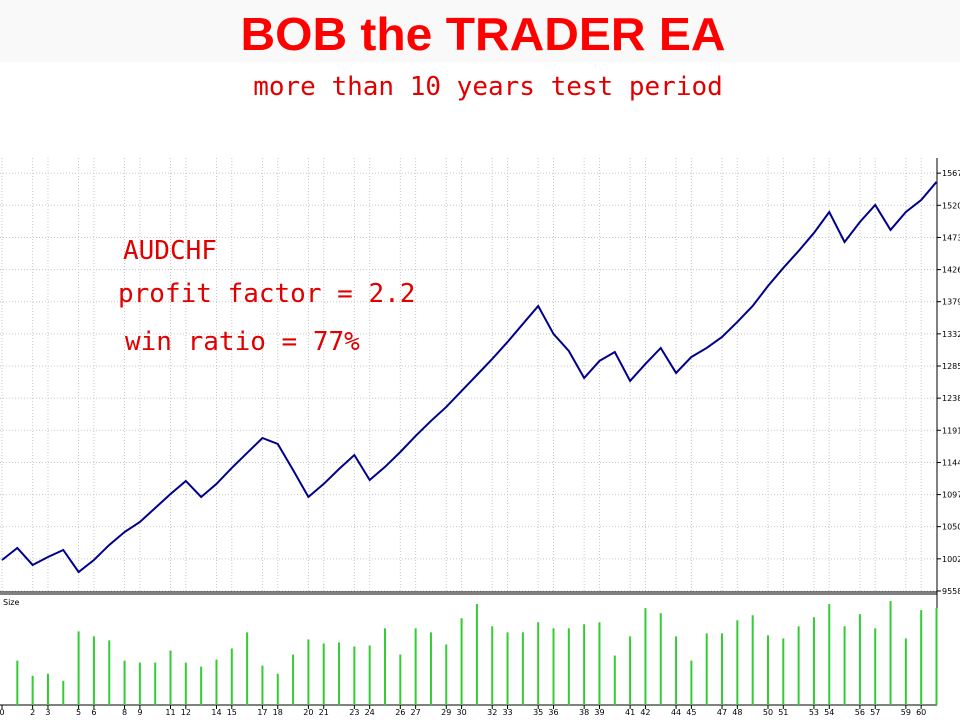  What do you see at coordinates (216, 712) in the screenshot?
I see `x-tick-label: 14` at bounding box center [216, 712].